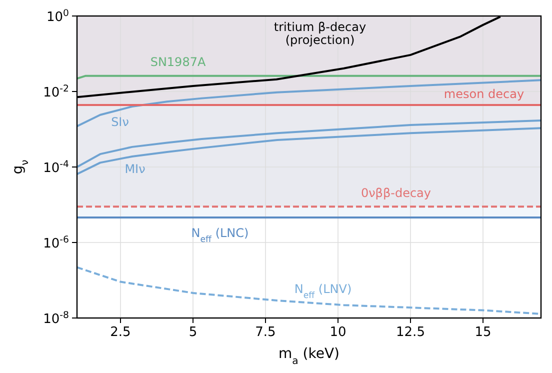 The height and width of the screenshot is (373, 552). I want to click on series-label: tritium β-decay (projection), so click(320, 33).